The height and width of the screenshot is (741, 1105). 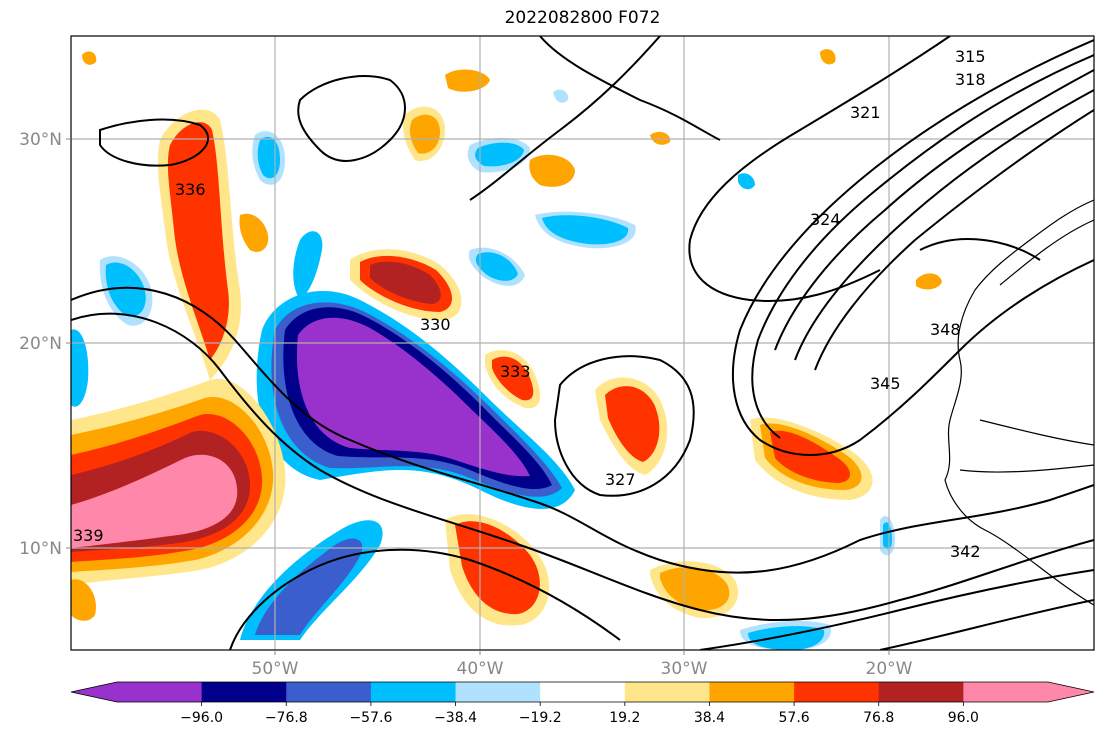 I want to click on contour-label: 342, so click(x=965, y=551).